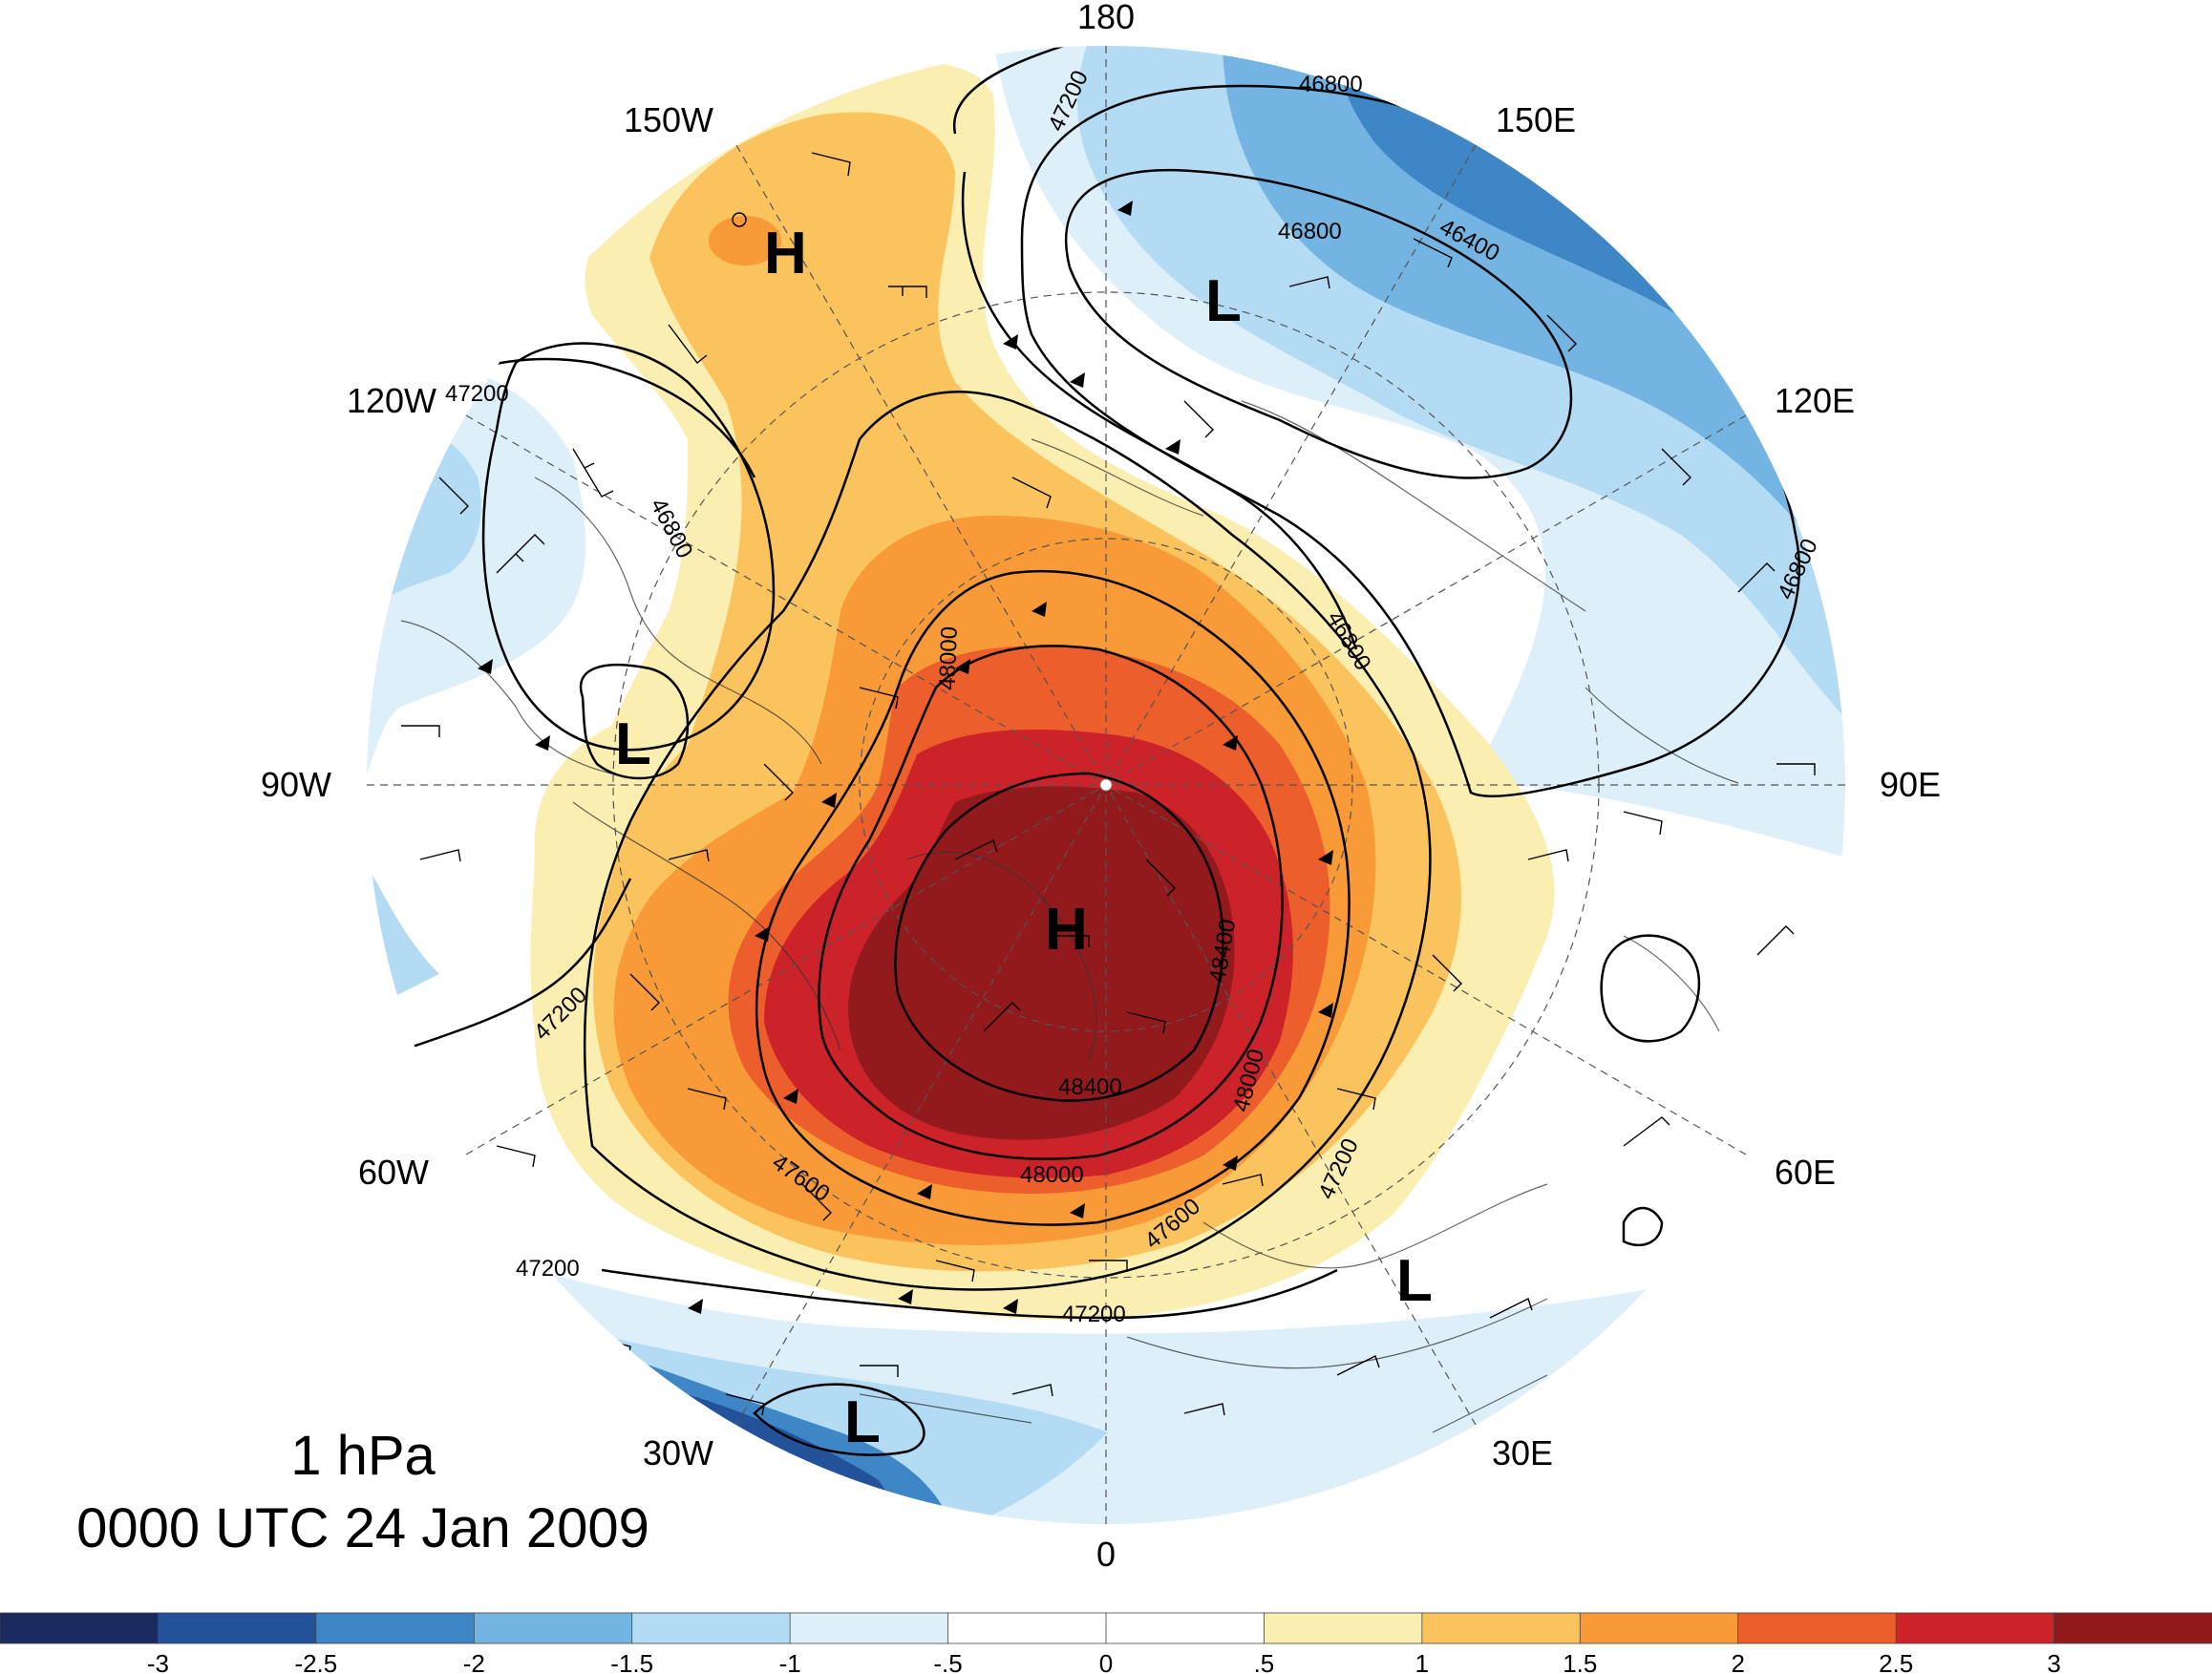 Image resolution: width=2212 pixels, height=1674 pixels. I want to click on colorbar-tick-label: -3, so click(158, 1661).